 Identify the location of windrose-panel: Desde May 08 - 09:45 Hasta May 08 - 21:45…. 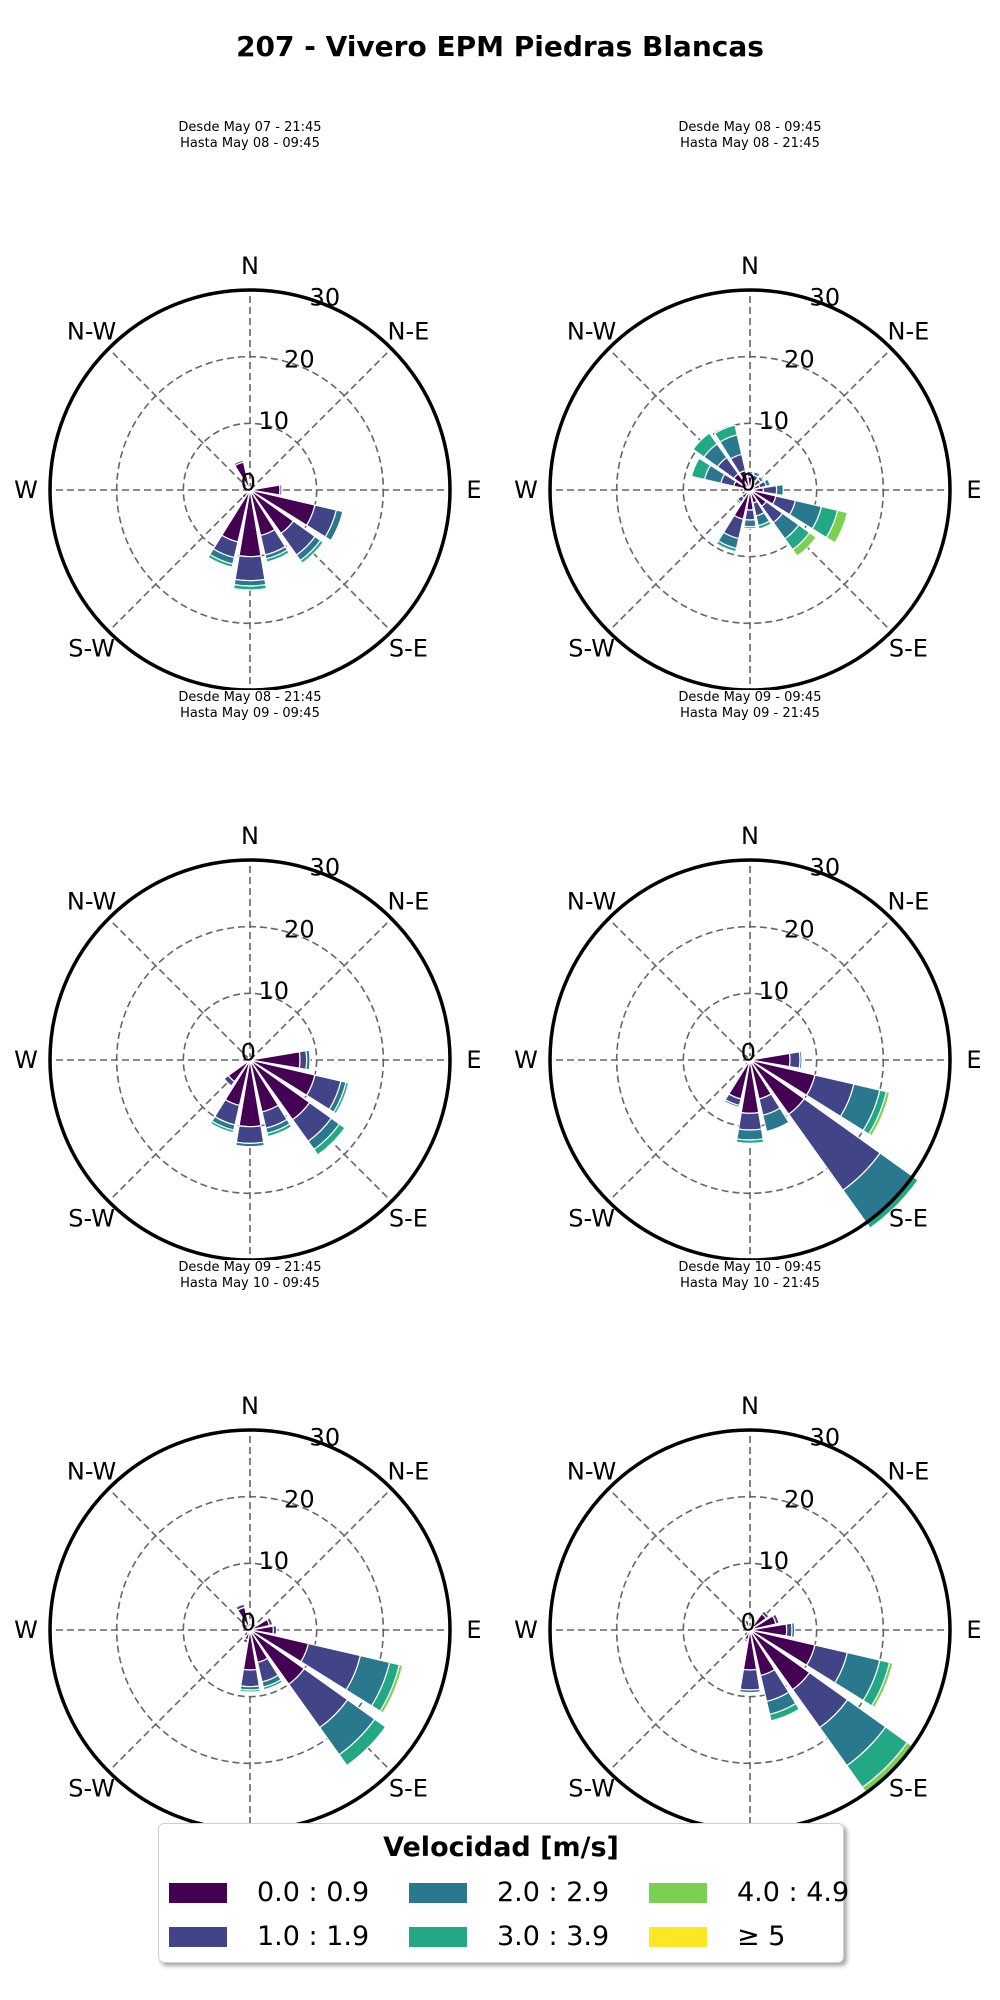
(750, 405).